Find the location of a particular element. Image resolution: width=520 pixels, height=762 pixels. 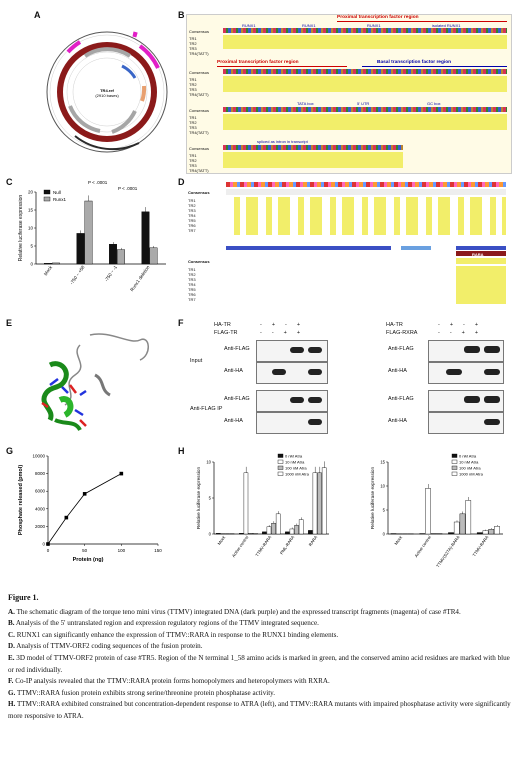

panel-label-d: D is located at coordinates (181, 182).